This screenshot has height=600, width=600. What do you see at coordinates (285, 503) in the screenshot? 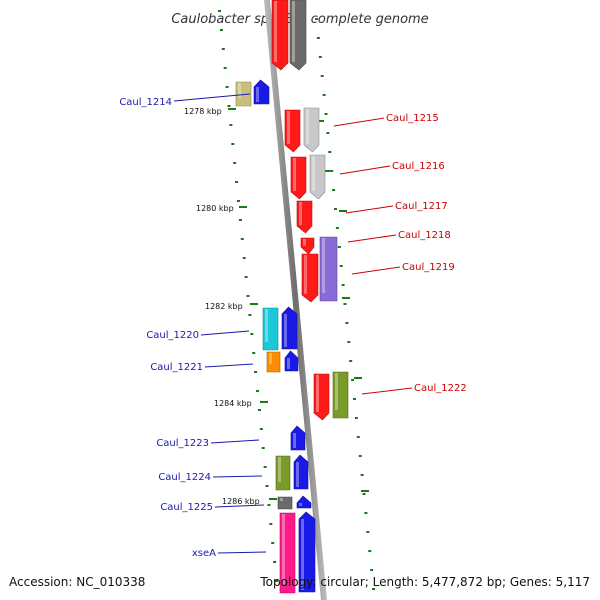
I see `gene-block-caul-1225-a` at bounding box center [285, 503].